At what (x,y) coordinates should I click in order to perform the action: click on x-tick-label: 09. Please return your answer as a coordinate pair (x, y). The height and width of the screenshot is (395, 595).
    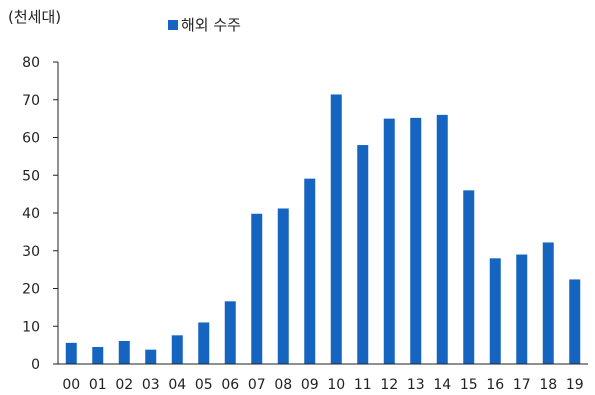
    Looking at the image, I should click on (310, 385).